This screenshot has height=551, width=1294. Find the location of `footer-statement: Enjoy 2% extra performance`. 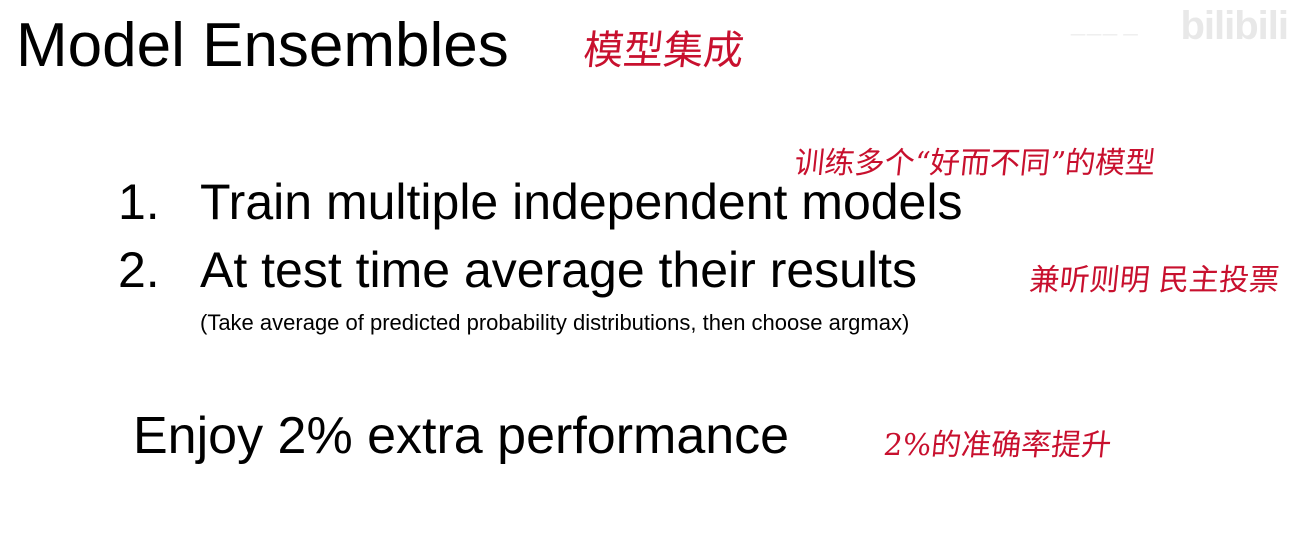

footer-statement: Enjoy 2% extra performance is located at coordinates (461, 436).